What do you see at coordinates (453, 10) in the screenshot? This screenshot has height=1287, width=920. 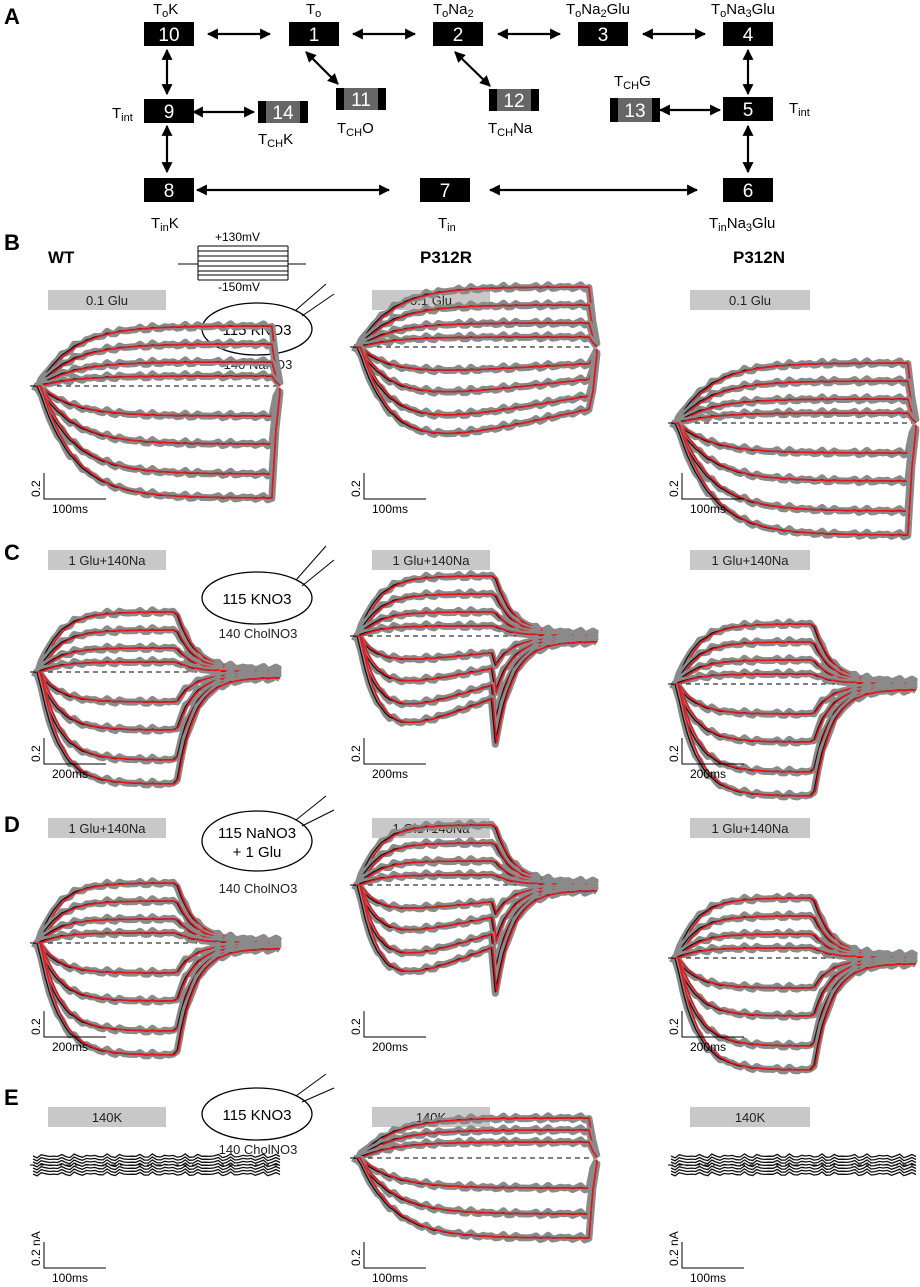 I see `state-2-label: ToNa2` at bounding box center [453, 10].